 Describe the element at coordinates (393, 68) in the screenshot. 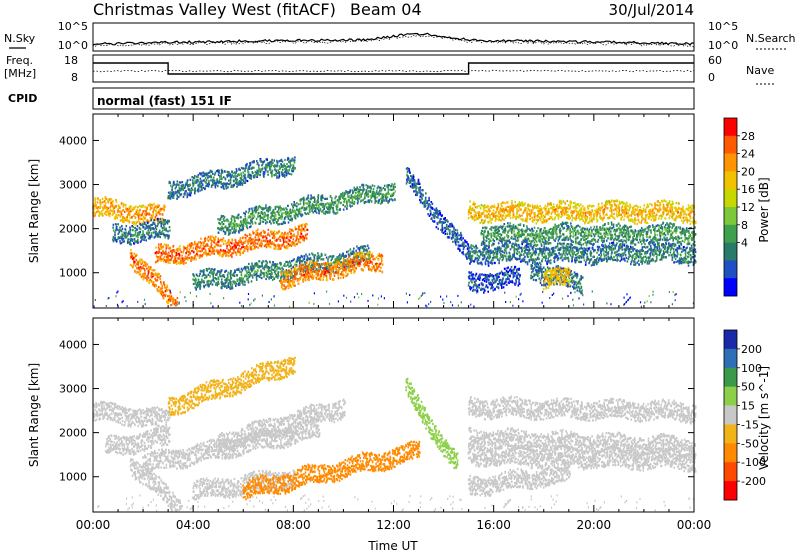

I see `freq-trace` at that location.